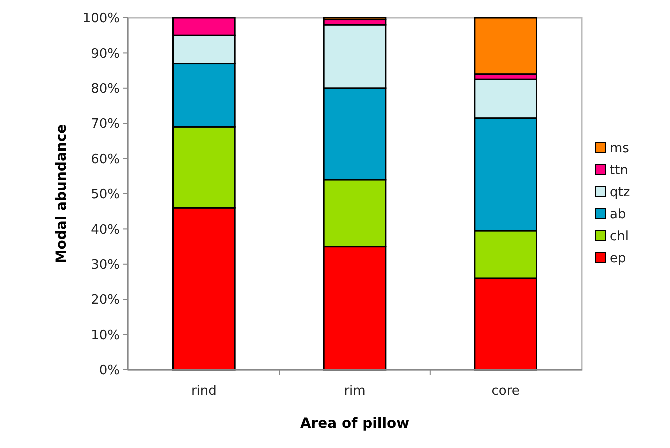 The height and width of the screenshot is (448, 670). I want to click on x-tick-label: rind, so click(204, 391).